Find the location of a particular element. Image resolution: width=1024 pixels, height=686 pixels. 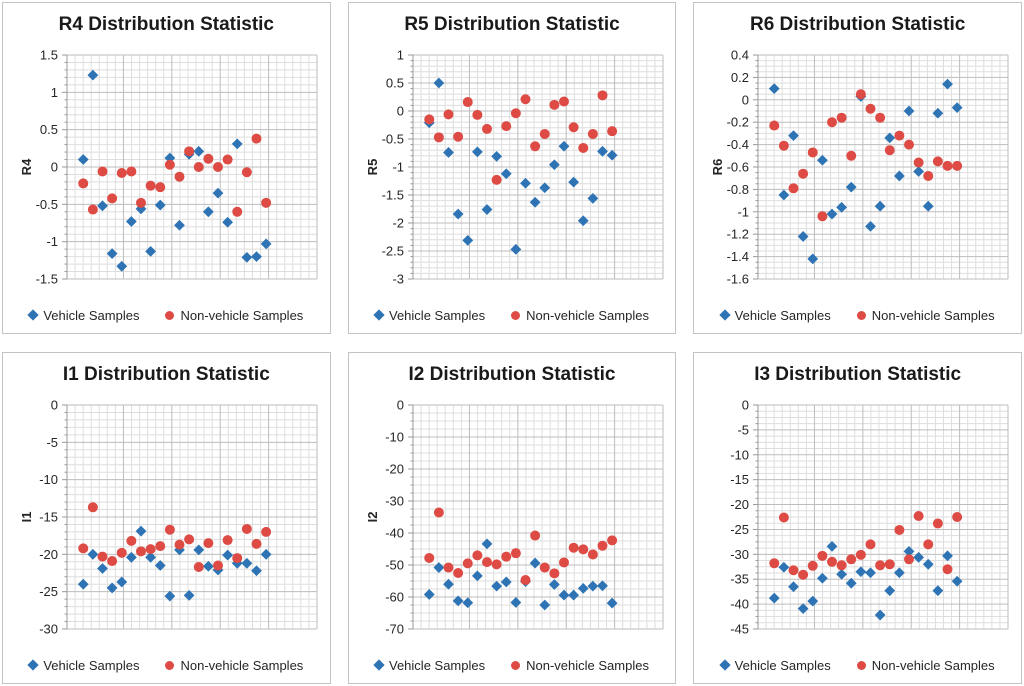

chart-title-r4: R4 Distribution Statistic is located at coordinates (166, 24).